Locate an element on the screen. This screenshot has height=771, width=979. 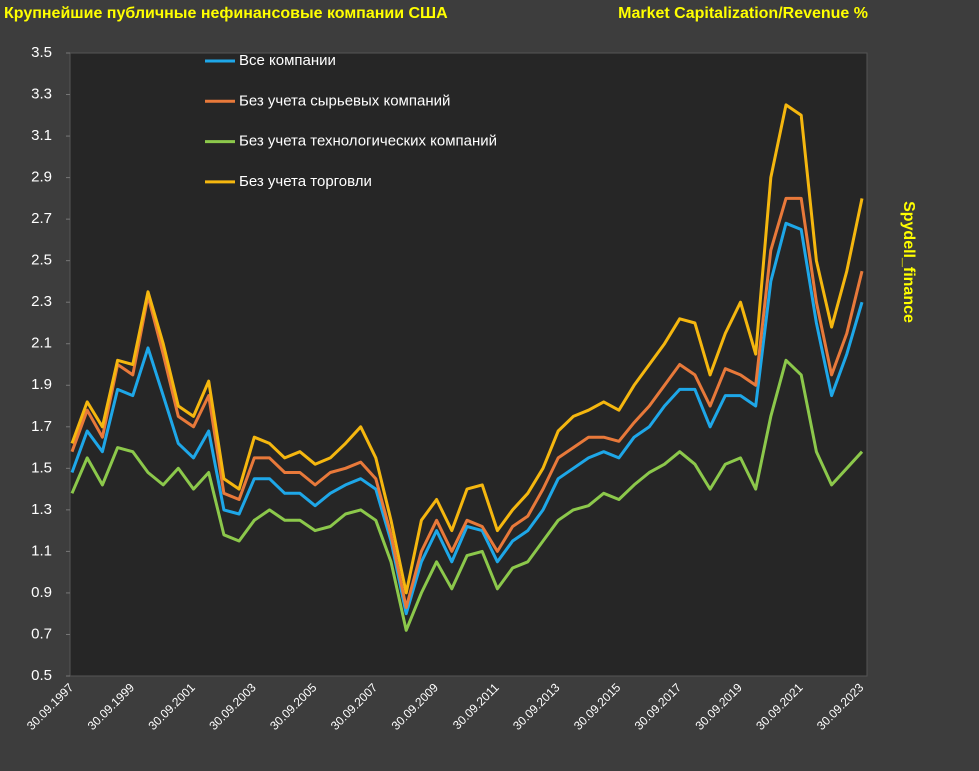
legend-label: Без учета сырьевых компаний is located at coordinates (344, 100).